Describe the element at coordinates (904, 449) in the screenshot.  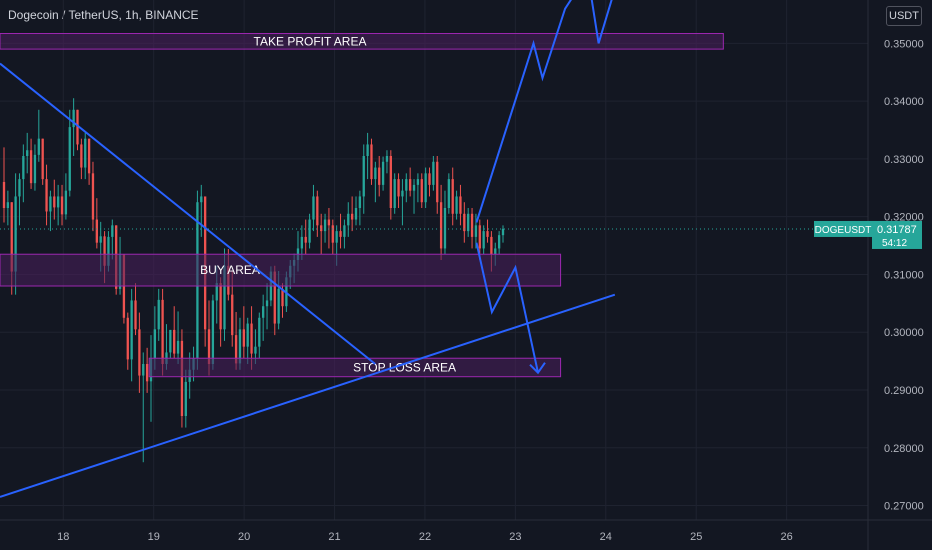
I see `y-tick-label: 0.28000` at that location.